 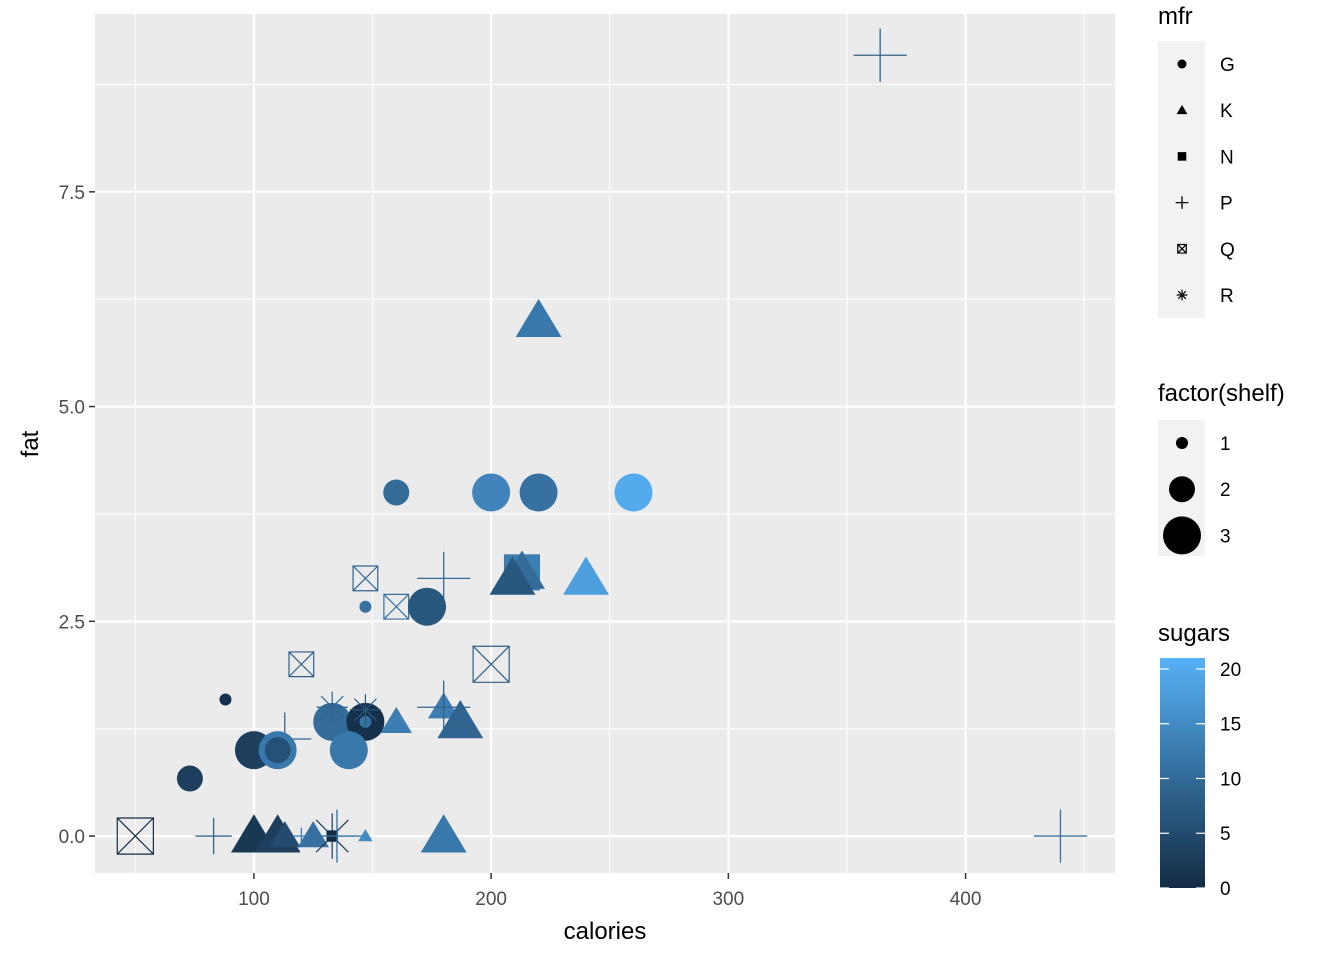 I want to click on colorbar-label: 10, so click(x=1230, y=779).